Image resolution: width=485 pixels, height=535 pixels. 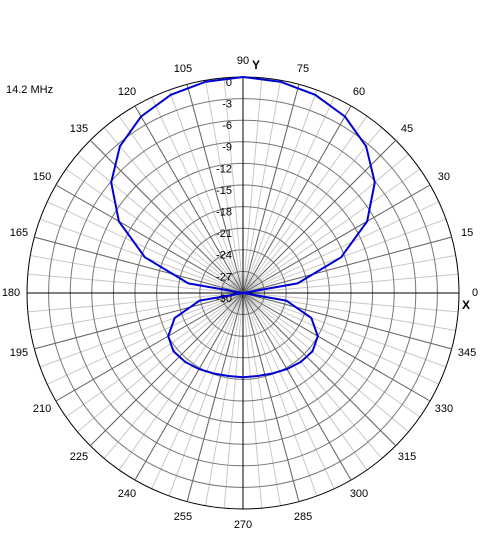 What do you see at coordinates (183, 517) in the screenshot?
I see `angle-tick-label: 255` at bounding box center [183, 517].